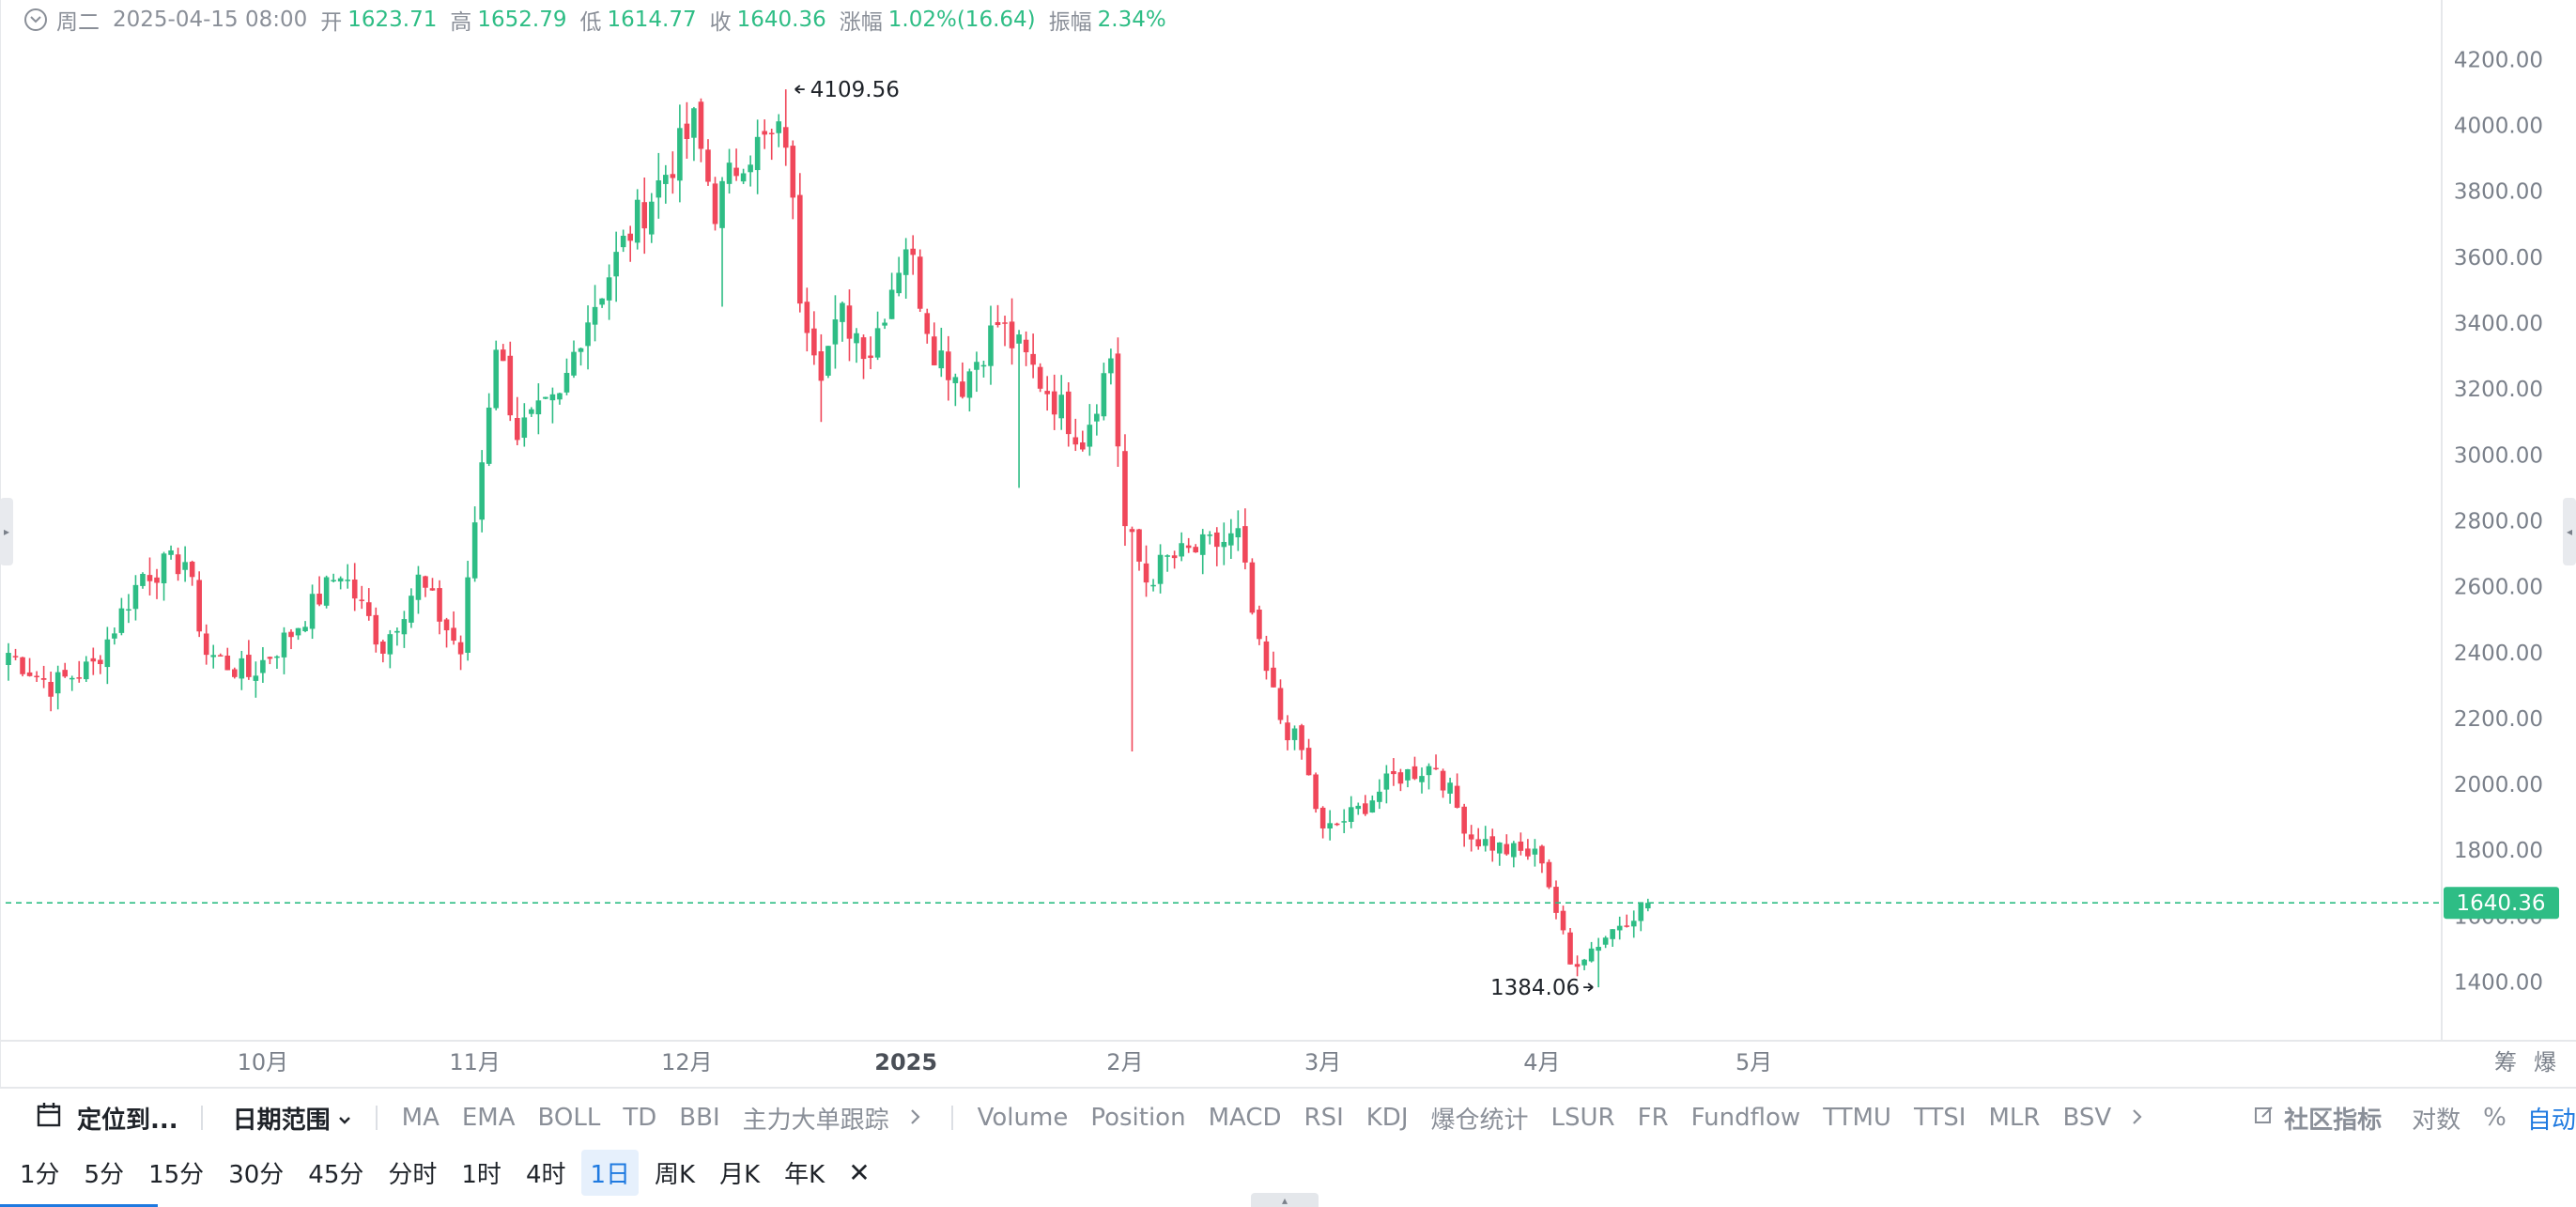 This screenshot has width=2576, height=1207. Describe the element at coordinates (569, 1118) in the screenshot. I see `indicator-boll: BOLL` at that location.